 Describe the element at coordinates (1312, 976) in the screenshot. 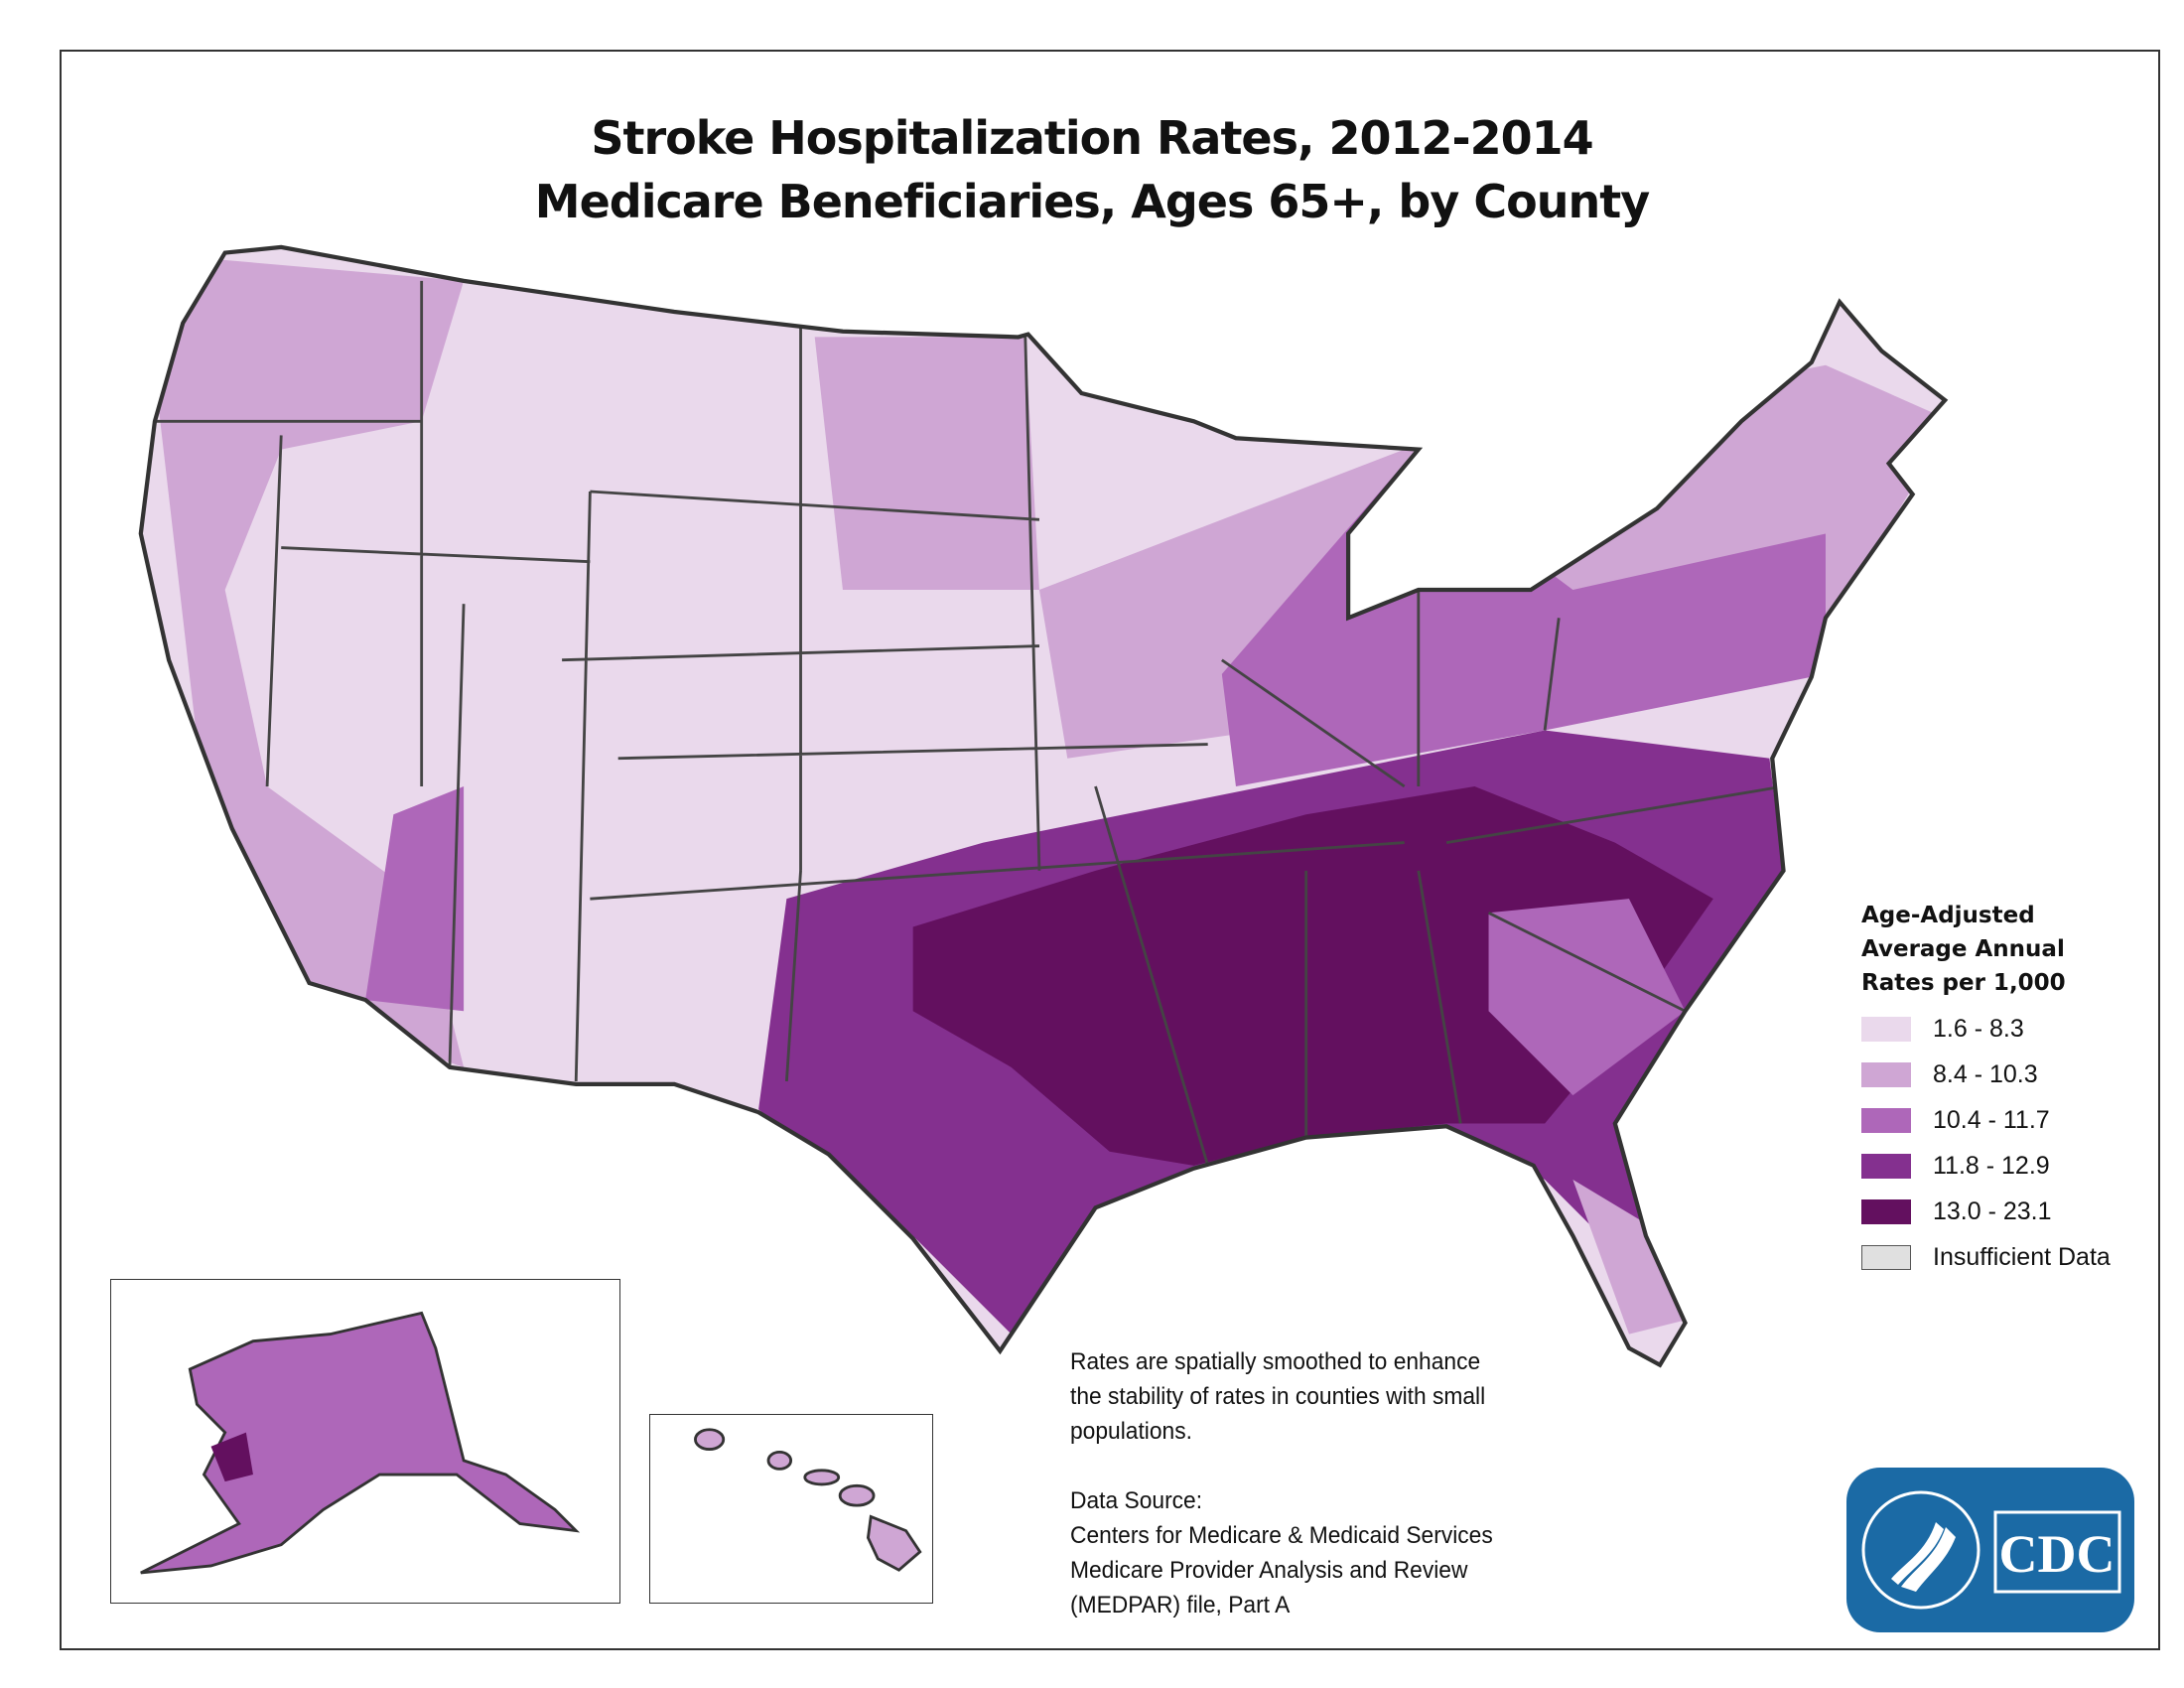

I see `region-stroke-belt` at that location.